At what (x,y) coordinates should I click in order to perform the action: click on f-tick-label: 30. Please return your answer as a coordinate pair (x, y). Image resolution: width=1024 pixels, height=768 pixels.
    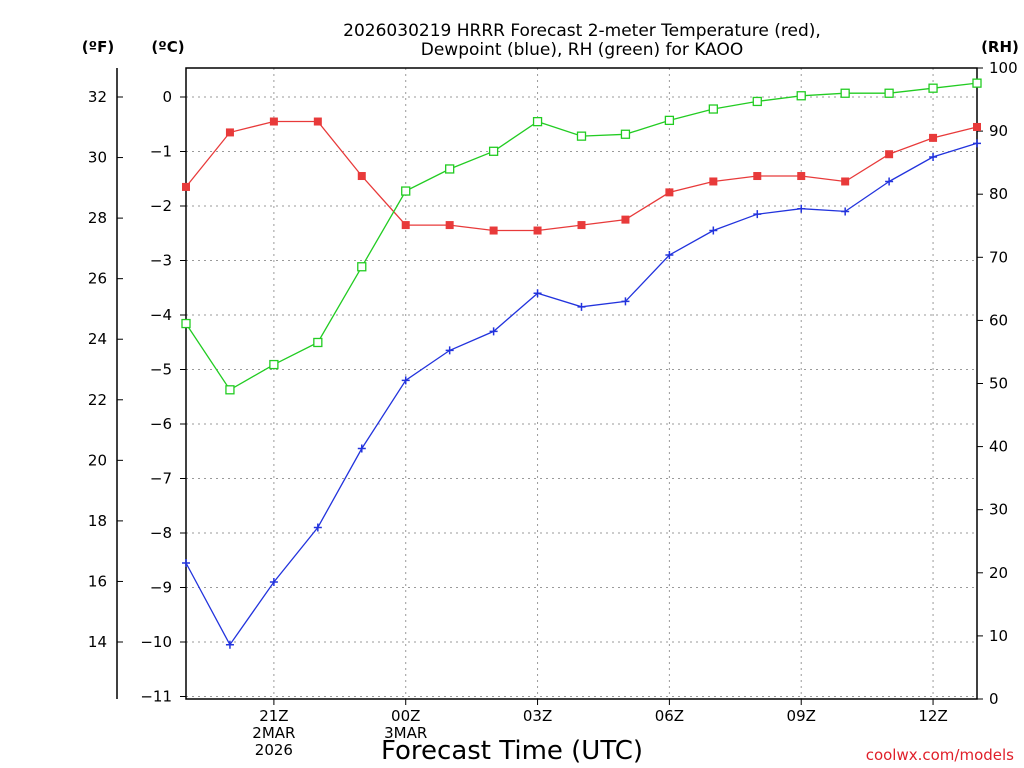
    Looking at the image, I should click on (97, 158).